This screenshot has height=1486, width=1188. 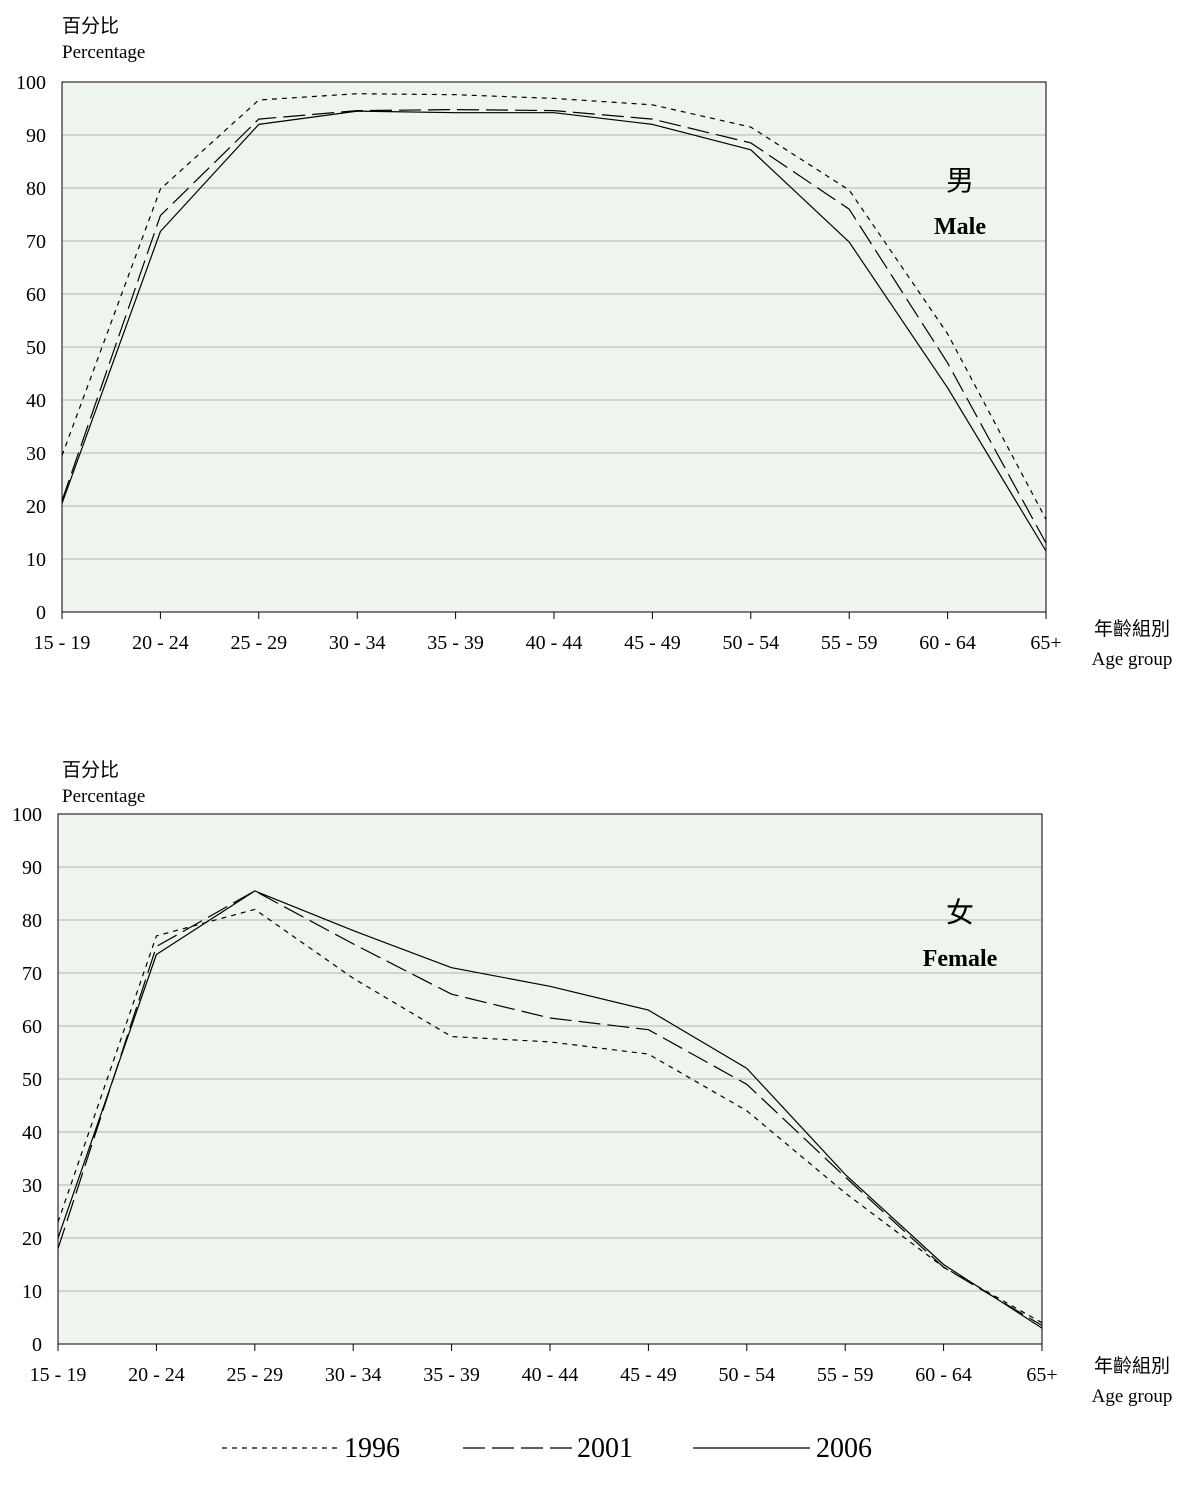 I want to click on panel-title-cn: 女, so click(x=960, y=913).